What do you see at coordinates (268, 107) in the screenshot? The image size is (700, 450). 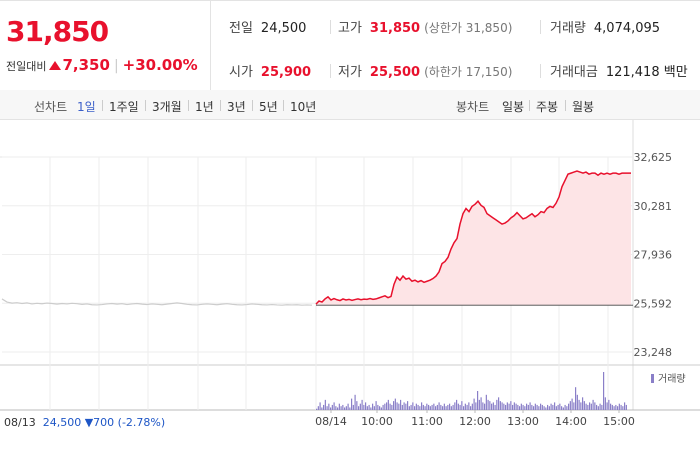 I see `tab-5y: 5년` at bounding box center [268, 107].